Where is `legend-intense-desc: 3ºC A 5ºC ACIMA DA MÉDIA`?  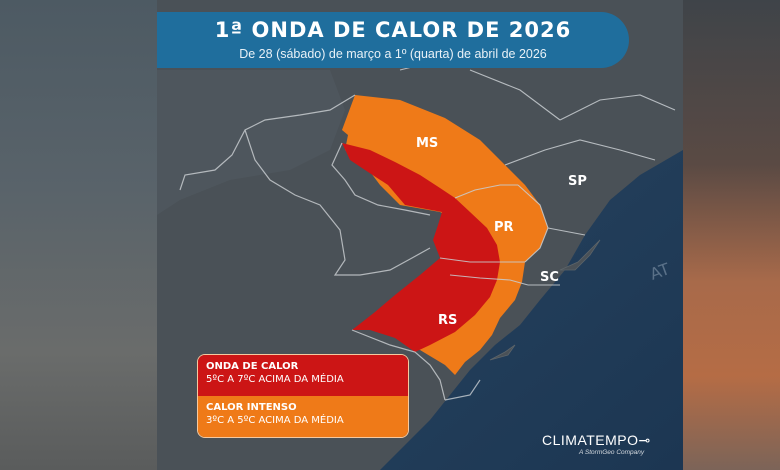 legend-intense-desc: 3ºC A 5ºC ACIMA DA MÉDIA is located at coordinates (275, 420).